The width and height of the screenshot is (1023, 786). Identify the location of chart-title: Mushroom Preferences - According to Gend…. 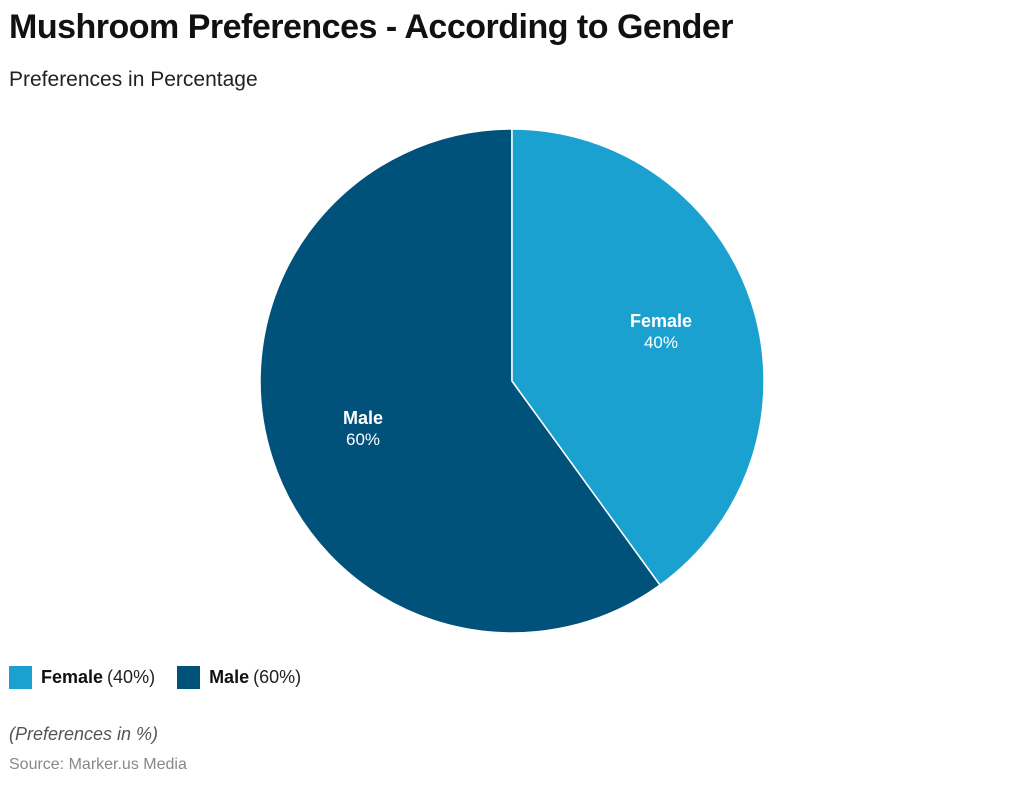
(371, 27).